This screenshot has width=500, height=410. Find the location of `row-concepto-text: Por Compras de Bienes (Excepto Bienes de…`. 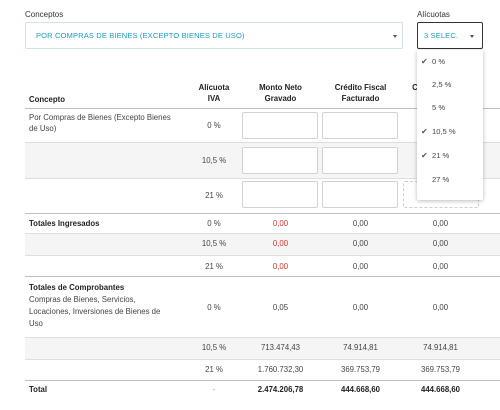

row-concepto-text: Por Compras de Bienes (Excepto Bienes de… is located at coordinates (100, 123).